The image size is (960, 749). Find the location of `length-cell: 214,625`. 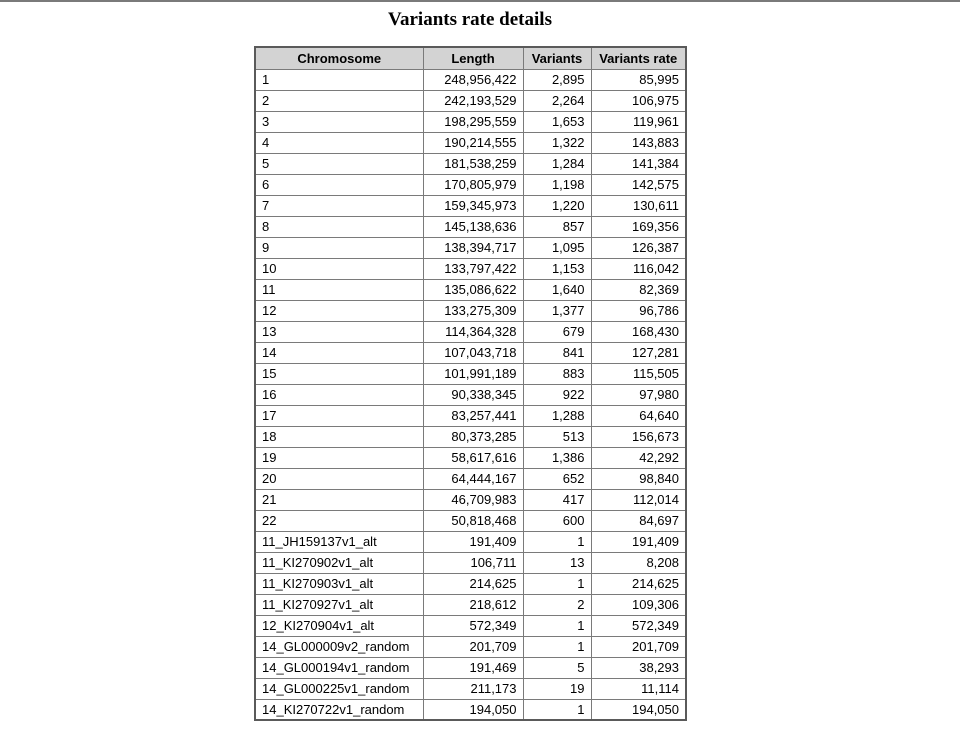

length-cell: 214,625 is located at coordinates (473, 583).